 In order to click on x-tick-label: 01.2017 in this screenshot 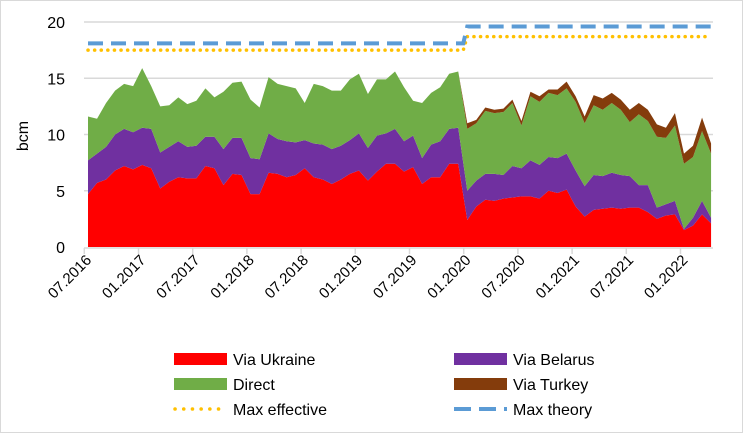, I will do `click(124, 277)`.